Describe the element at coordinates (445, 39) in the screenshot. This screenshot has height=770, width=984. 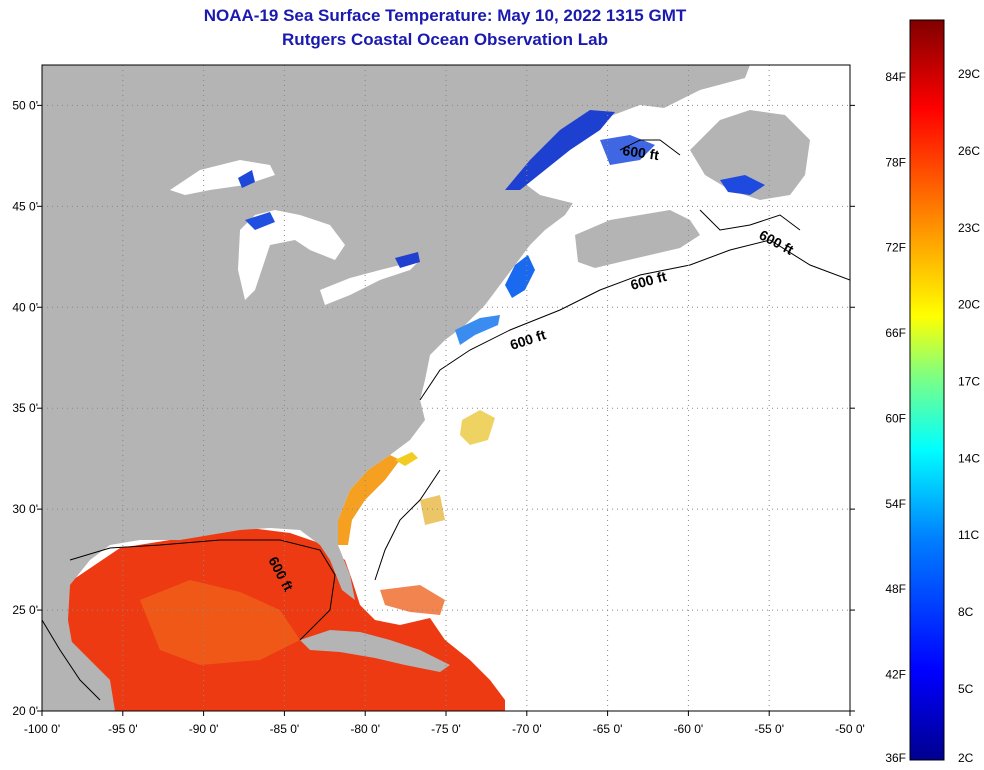
I see `map-subtitle: Rutgers Coastal Ocean Observation Lab` at that location.